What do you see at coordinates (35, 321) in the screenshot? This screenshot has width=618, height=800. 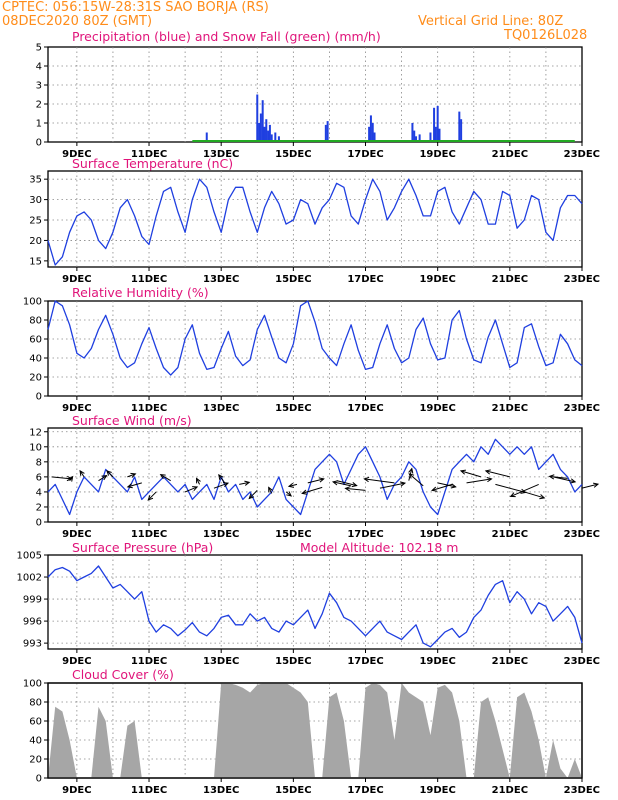 I see `y-tick-label: 80` at bounding box center [35, 321].